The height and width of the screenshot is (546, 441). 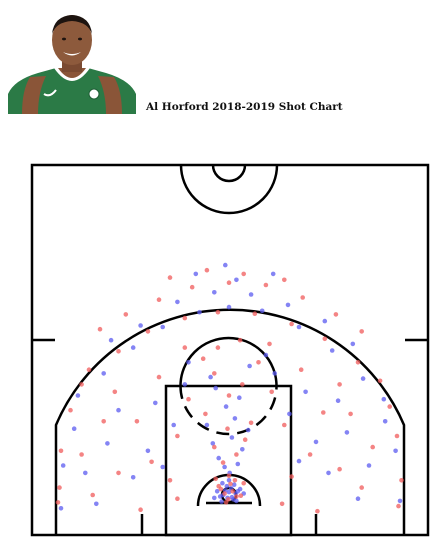 I want to click on center-circle-inner, so click(x=229, y=173).